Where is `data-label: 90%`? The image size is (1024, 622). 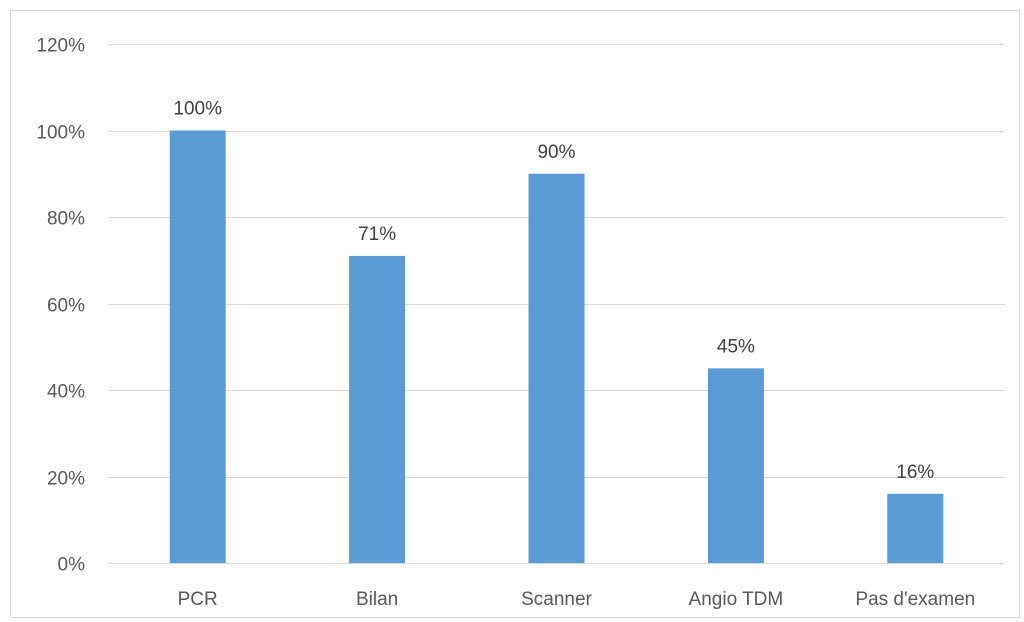
data-label: 90% is located at coordinates (556, 152).